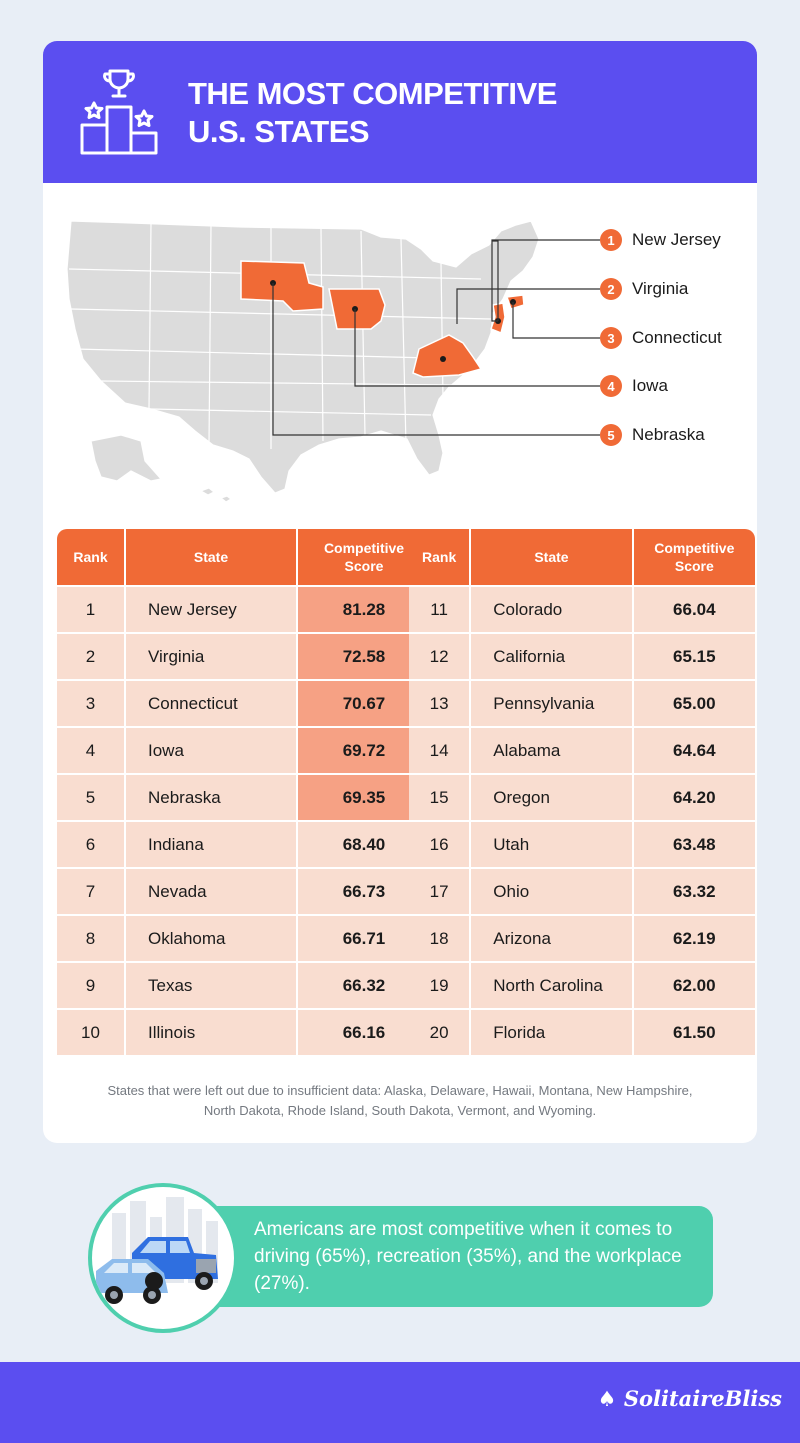 The height and width of the screenshot is (1443, 800). I want to click on state-cell: Oregon, so click(551, 797).